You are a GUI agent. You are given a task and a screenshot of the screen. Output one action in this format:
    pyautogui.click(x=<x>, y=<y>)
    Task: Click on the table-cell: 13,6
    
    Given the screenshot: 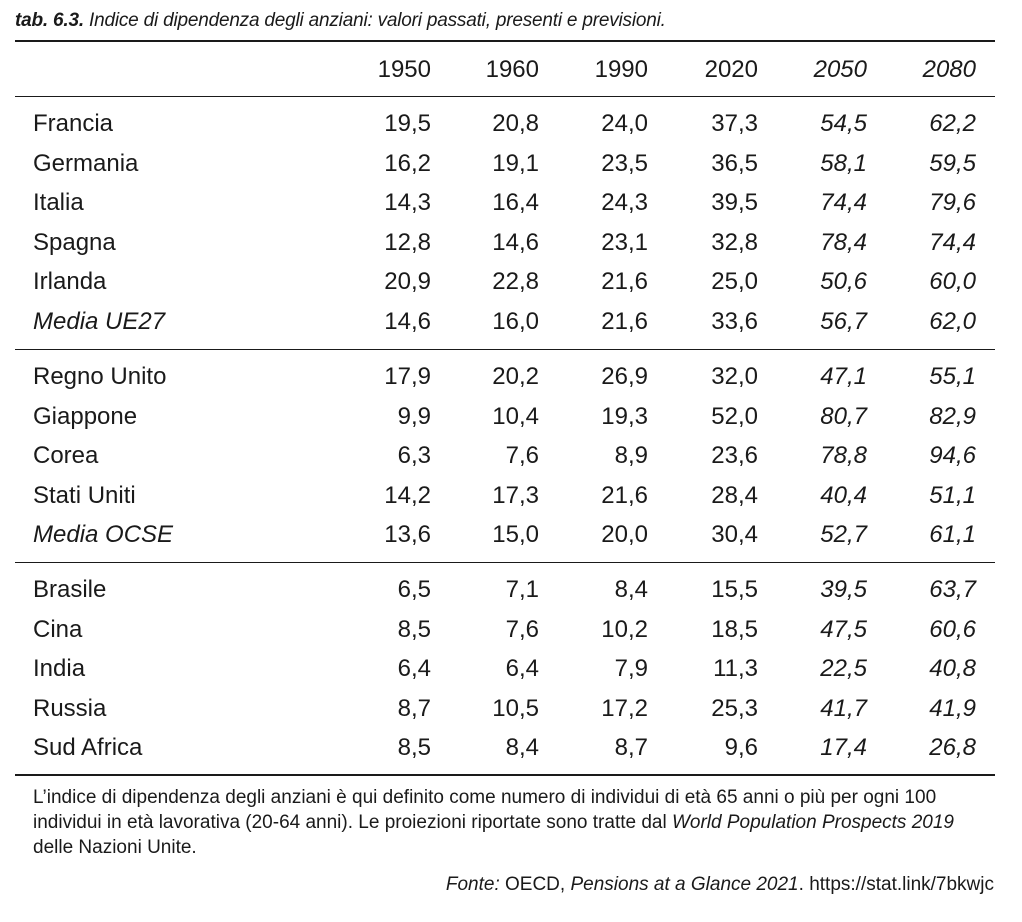 What is the action you would take?
    pyautogui.click(x=407, y=535)
    